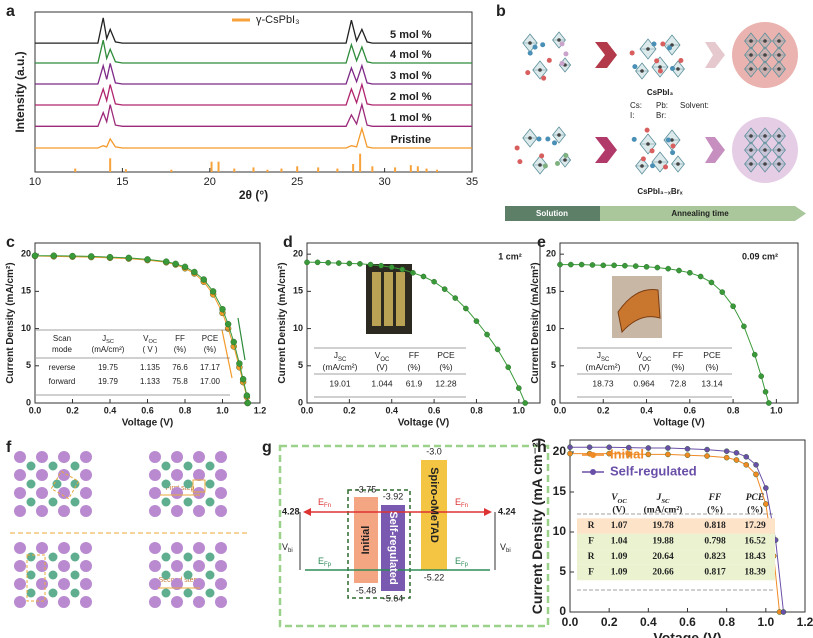  I want to click on table-header-unit: mode, so click(62, 349).